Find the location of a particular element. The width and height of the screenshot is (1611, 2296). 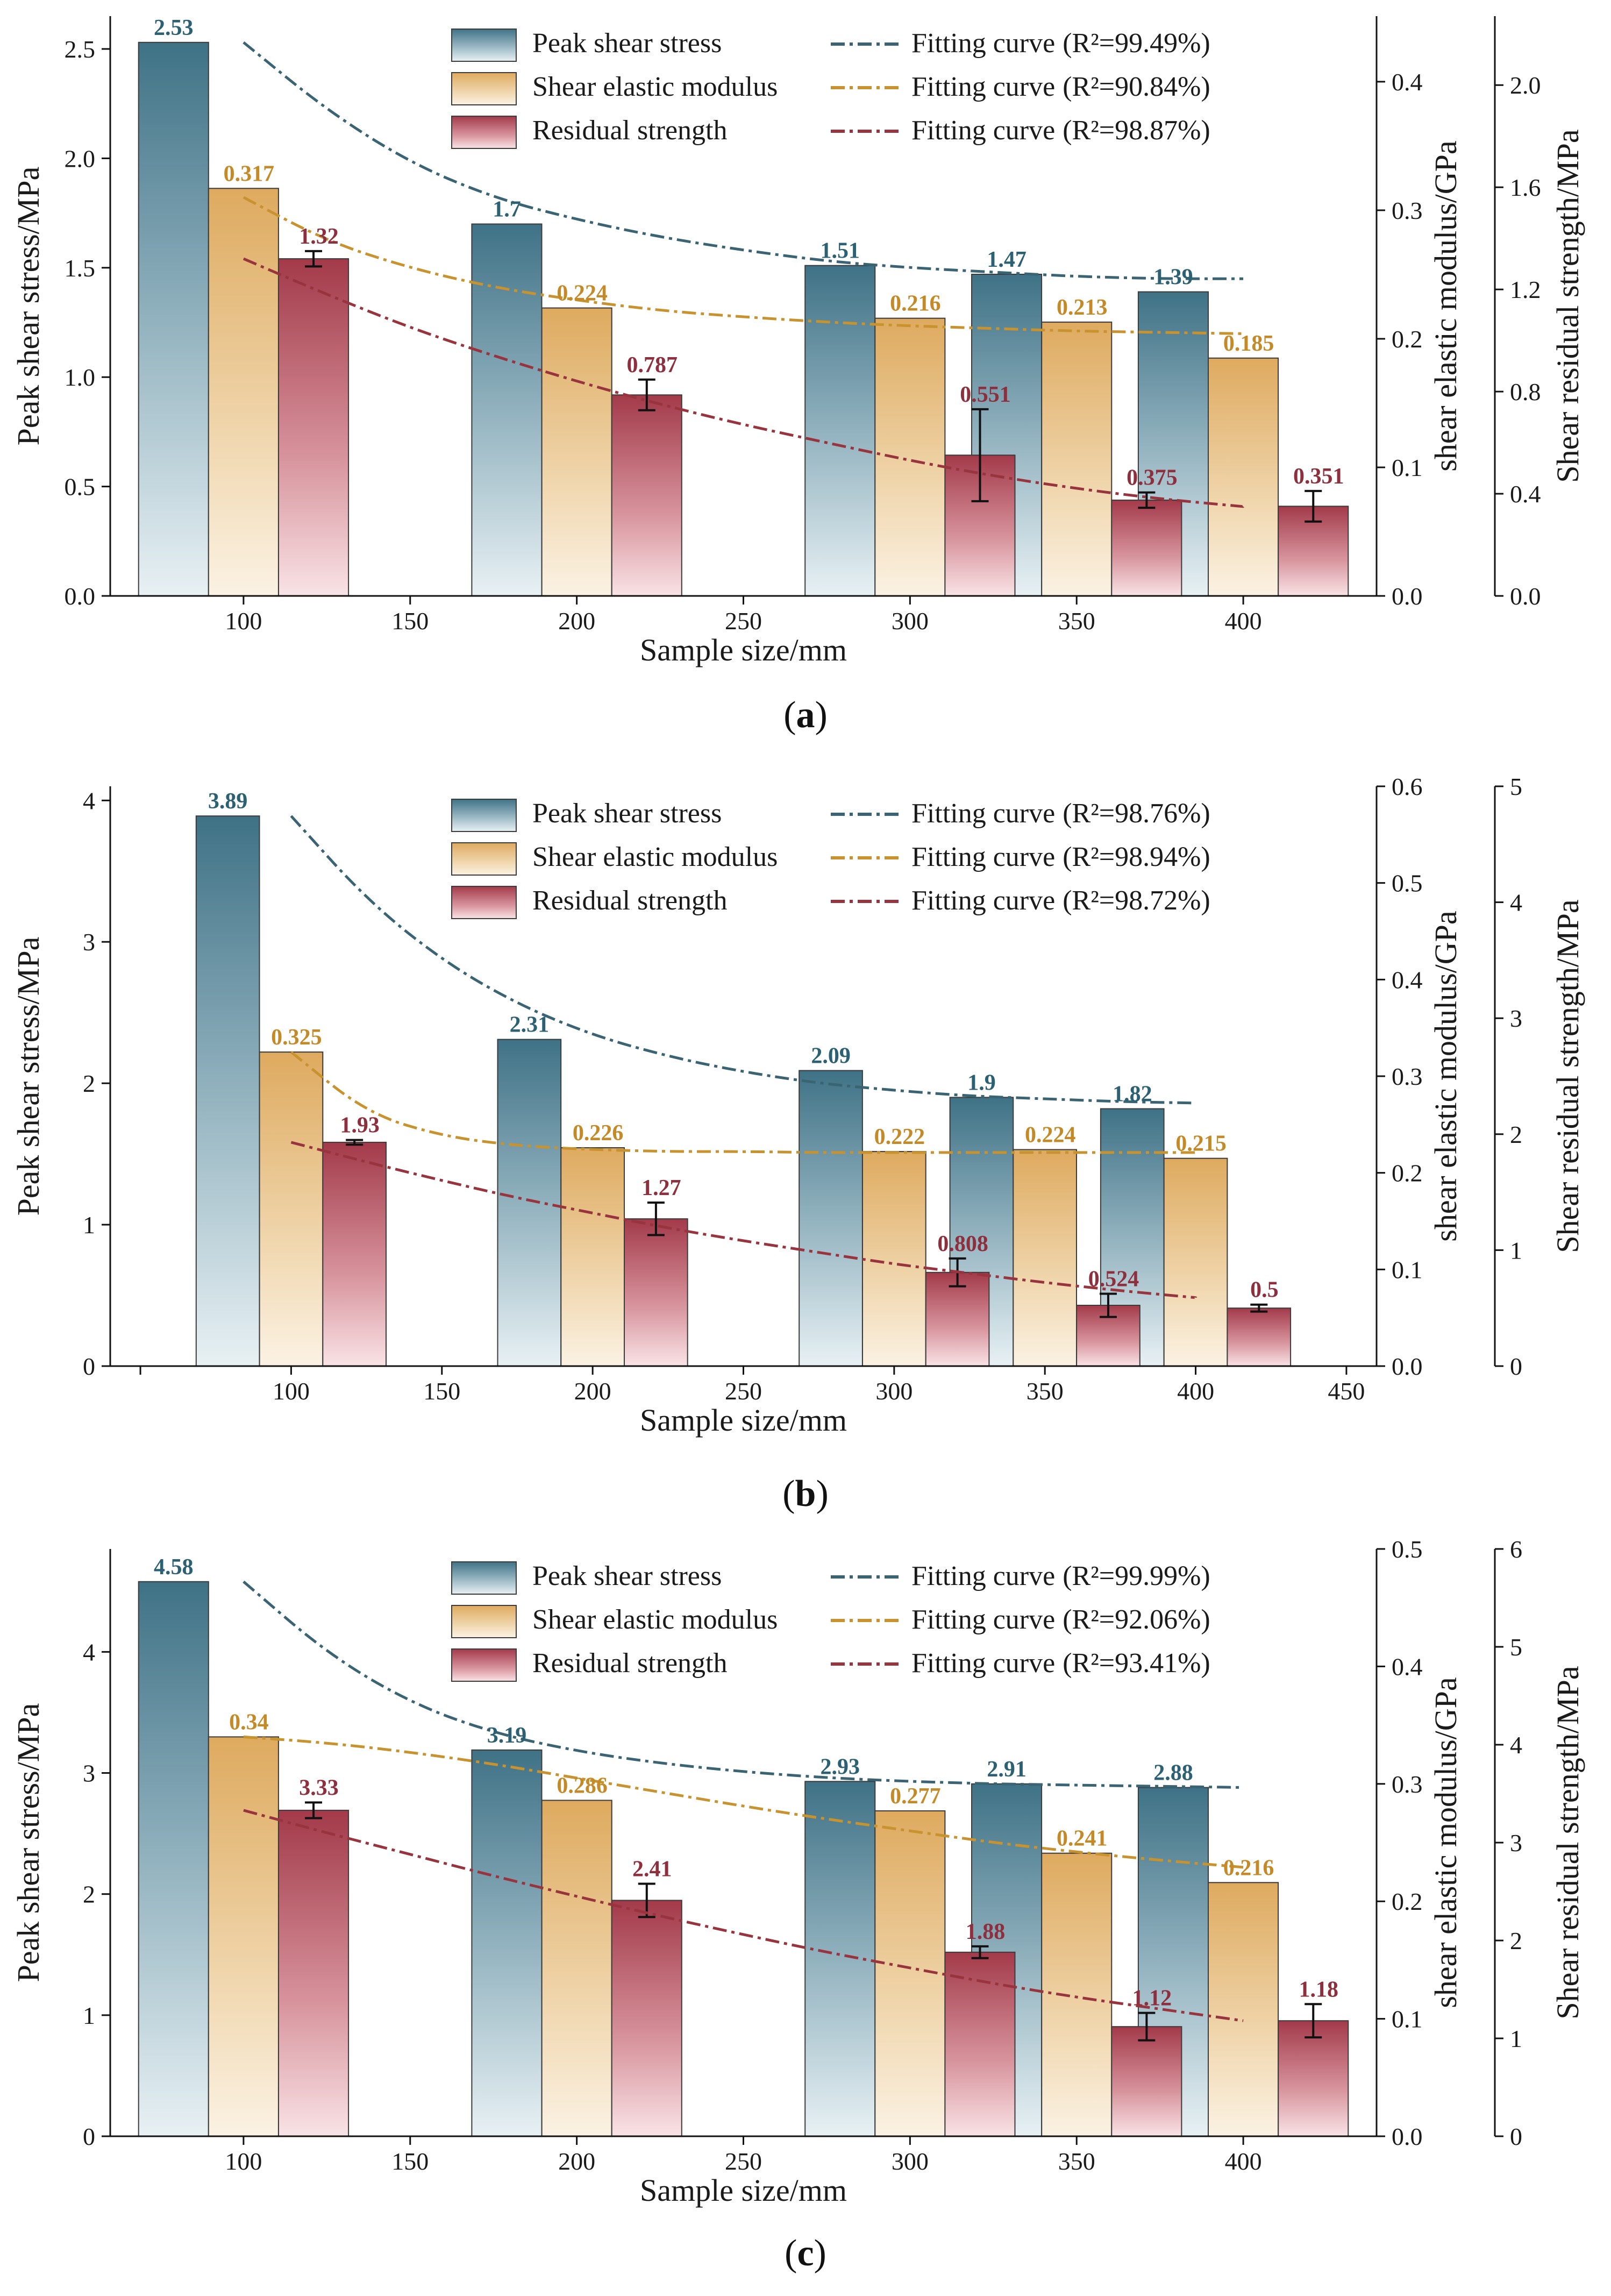

legend-swatch-modulus is located at coordinates (484, 859).